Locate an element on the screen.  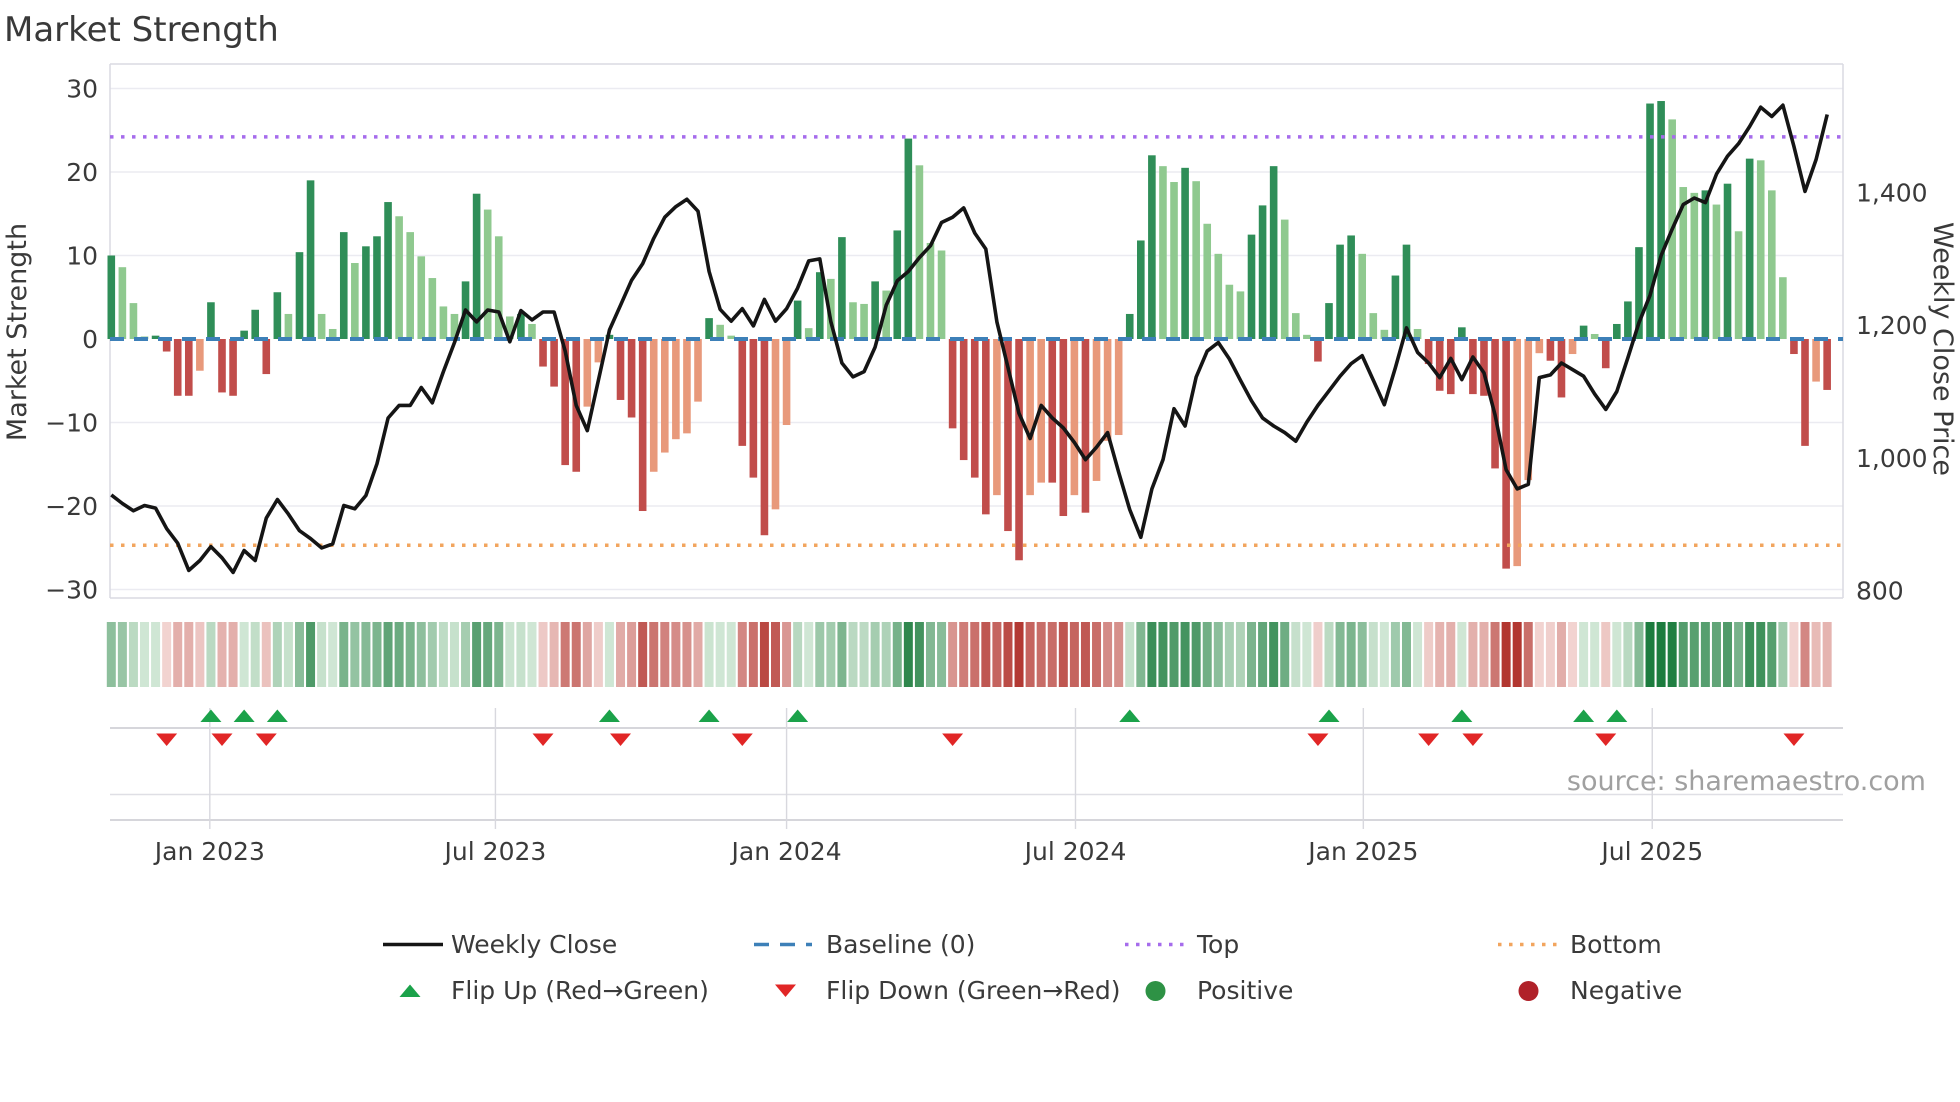
right-axis-tick: 1,400 is located at coordinates (1892, 193).